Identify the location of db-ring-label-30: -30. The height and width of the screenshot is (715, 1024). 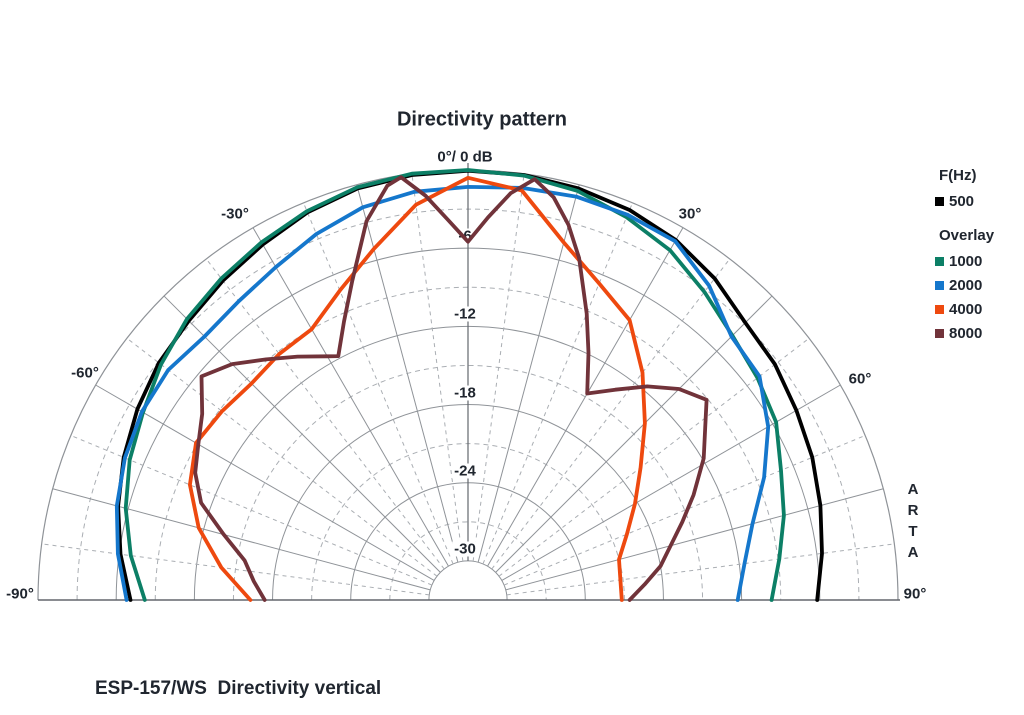
(465, 549).